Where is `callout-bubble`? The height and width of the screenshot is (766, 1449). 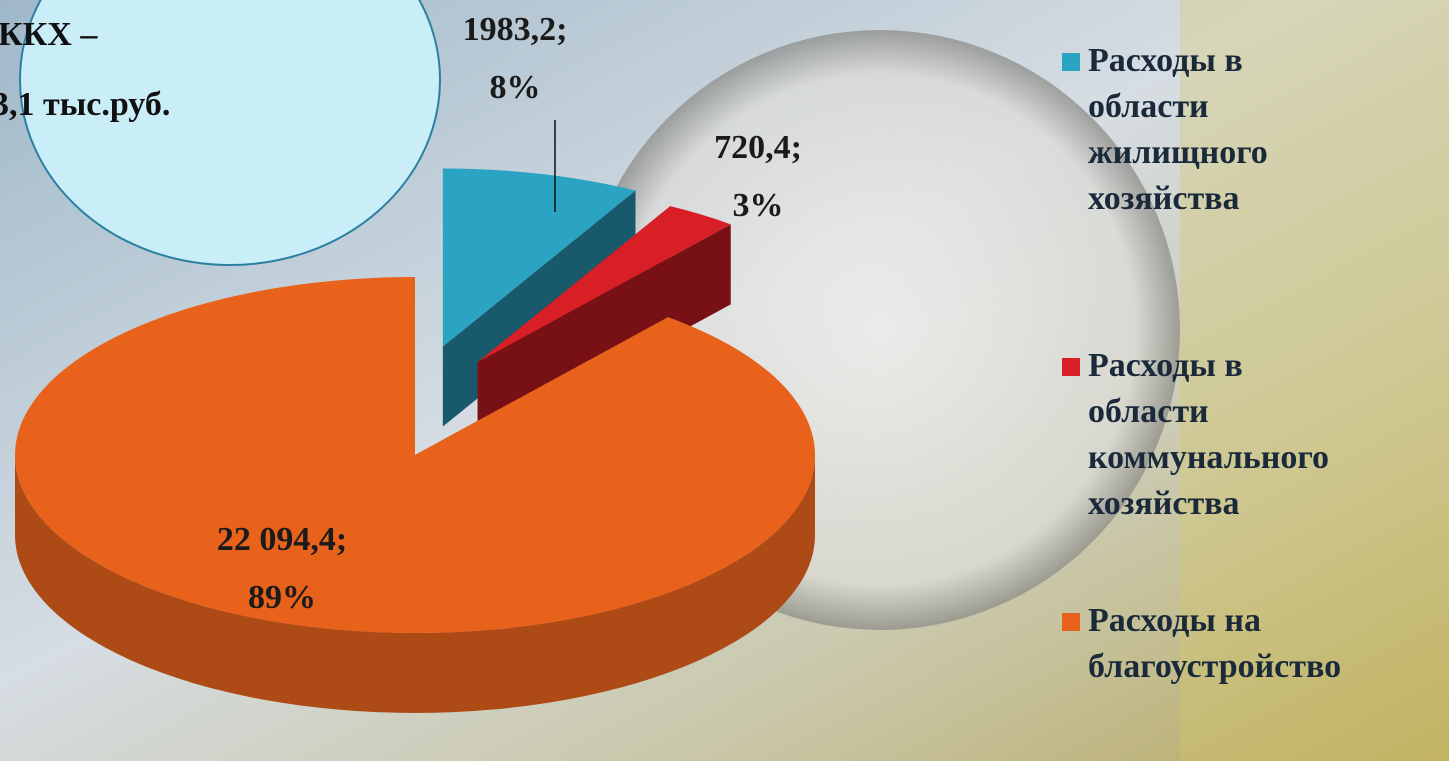 callout-bubble is located at coordinates (230, 133).